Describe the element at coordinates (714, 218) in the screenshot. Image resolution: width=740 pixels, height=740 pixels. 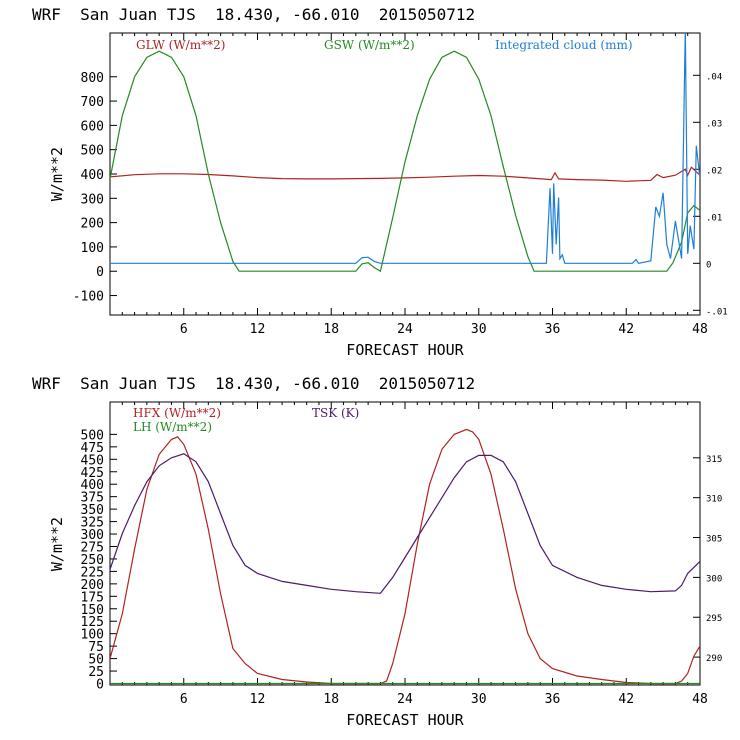
I see `y2-tick-label: .01` at that location.